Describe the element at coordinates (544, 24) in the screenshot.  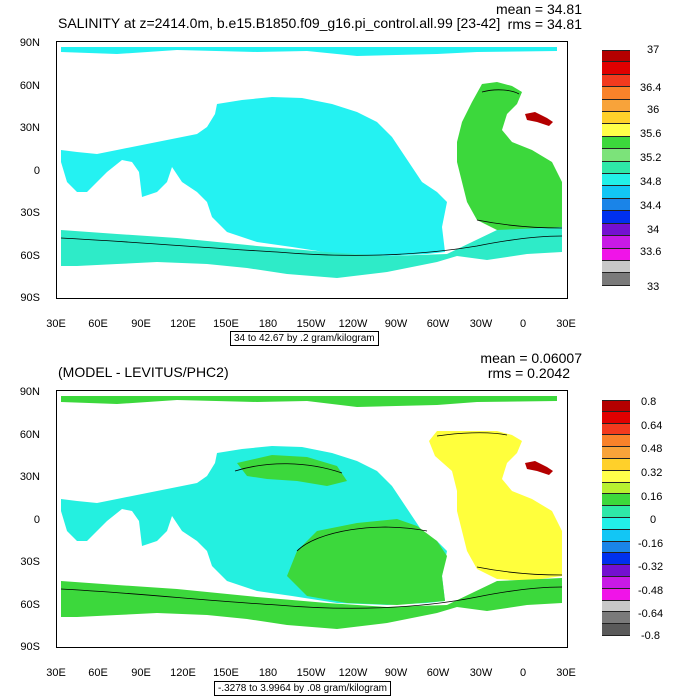
I see `rms-label: rms = 34.81` at that location.